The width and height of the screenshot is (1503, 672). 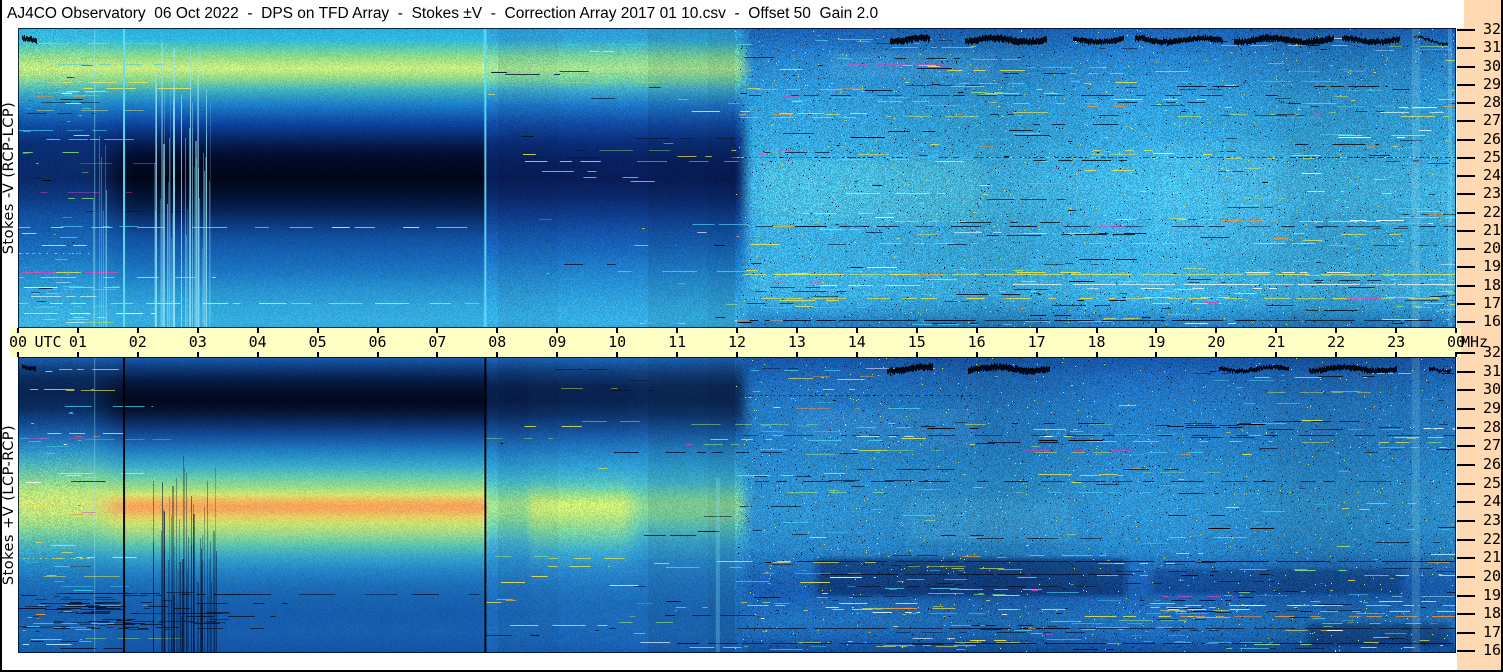 What do you see at coordinates (751, 671) in the screenshot?
I see `window-border-bottom` at bounding box center [751, 671].